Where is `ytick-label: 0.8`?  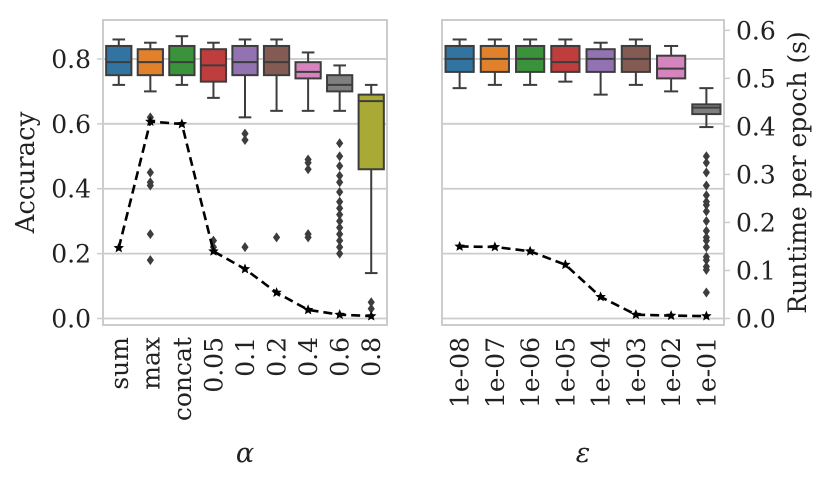
ytick-label: 0.8 is located at coordinates (71, 59).